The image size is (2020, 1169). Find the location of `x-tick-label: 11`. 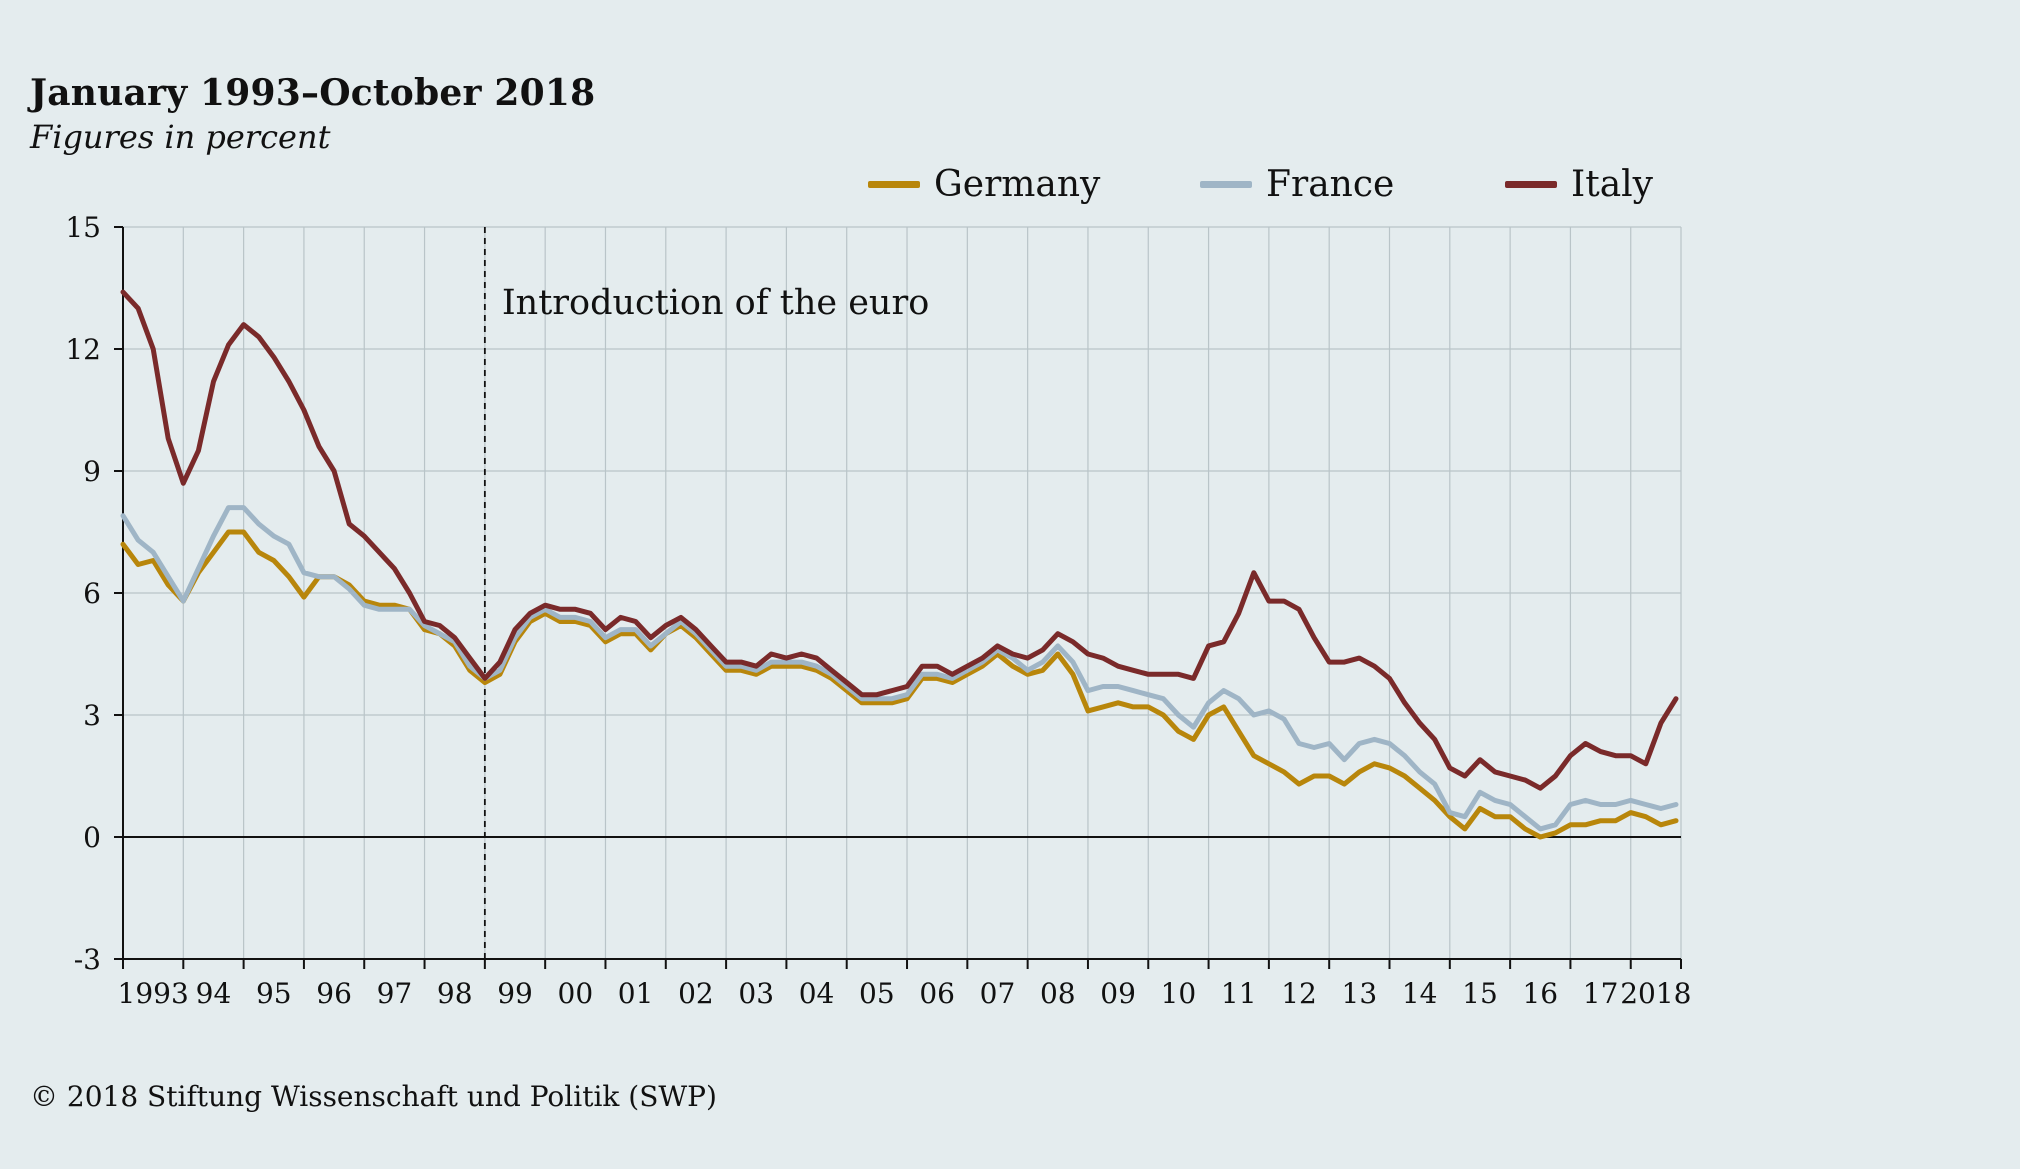

x-tick-label: 11 is located at coordinates (1239, 993).